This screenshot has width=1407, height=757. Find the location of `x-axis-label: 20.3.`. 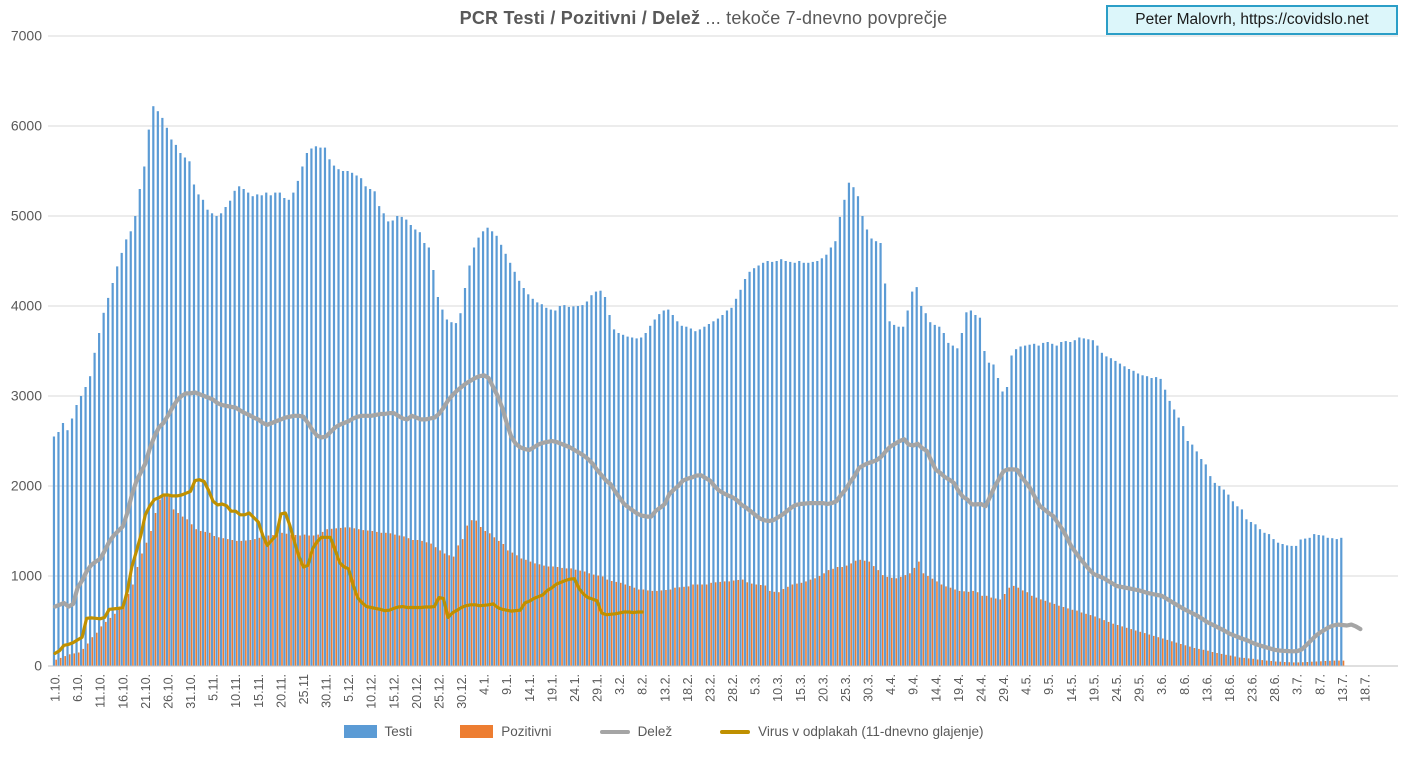

x-axis-label: 20.3. is located at coordinates (823, 688).